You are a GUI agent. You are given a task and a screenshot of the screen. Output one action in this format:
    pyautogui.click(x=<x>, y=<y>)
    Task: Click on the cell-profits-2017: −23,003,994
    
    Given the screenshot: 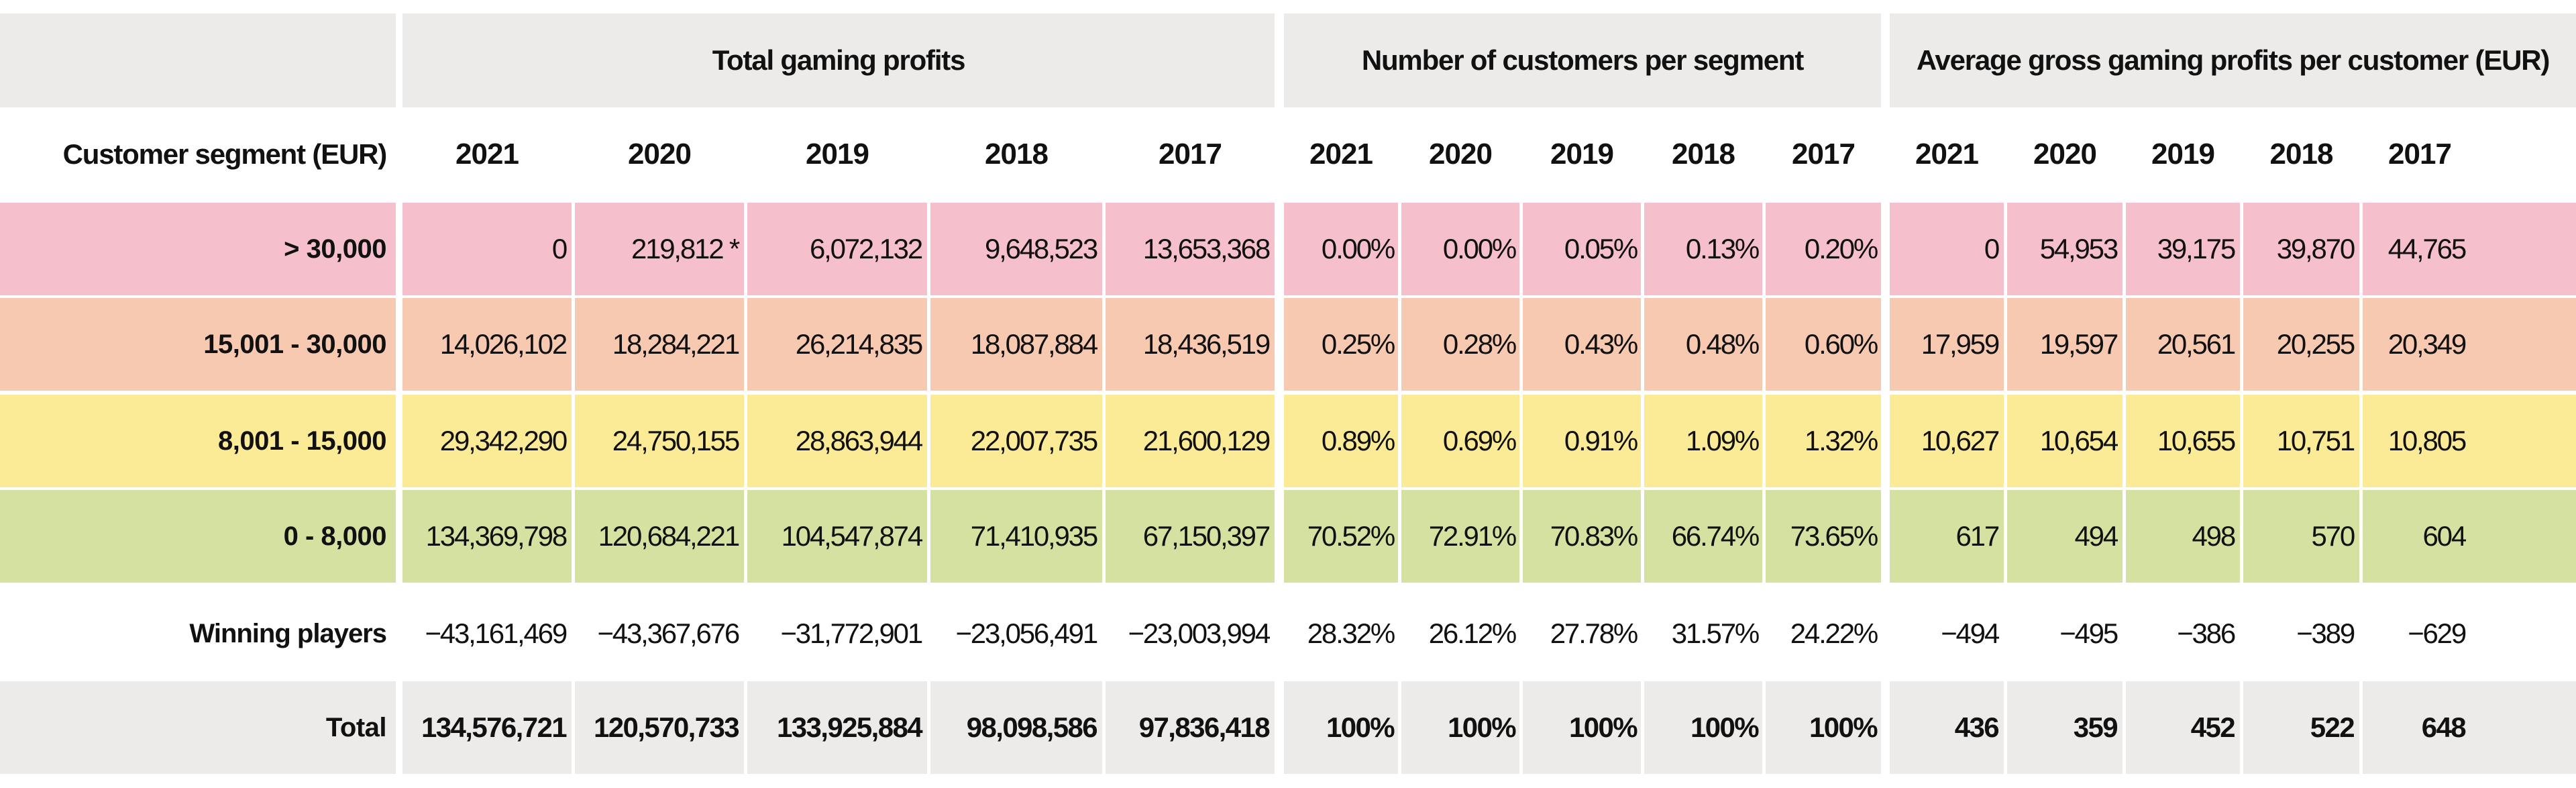 What is the action you would take?
    pyautogui.click(x=1190, y=633)
    